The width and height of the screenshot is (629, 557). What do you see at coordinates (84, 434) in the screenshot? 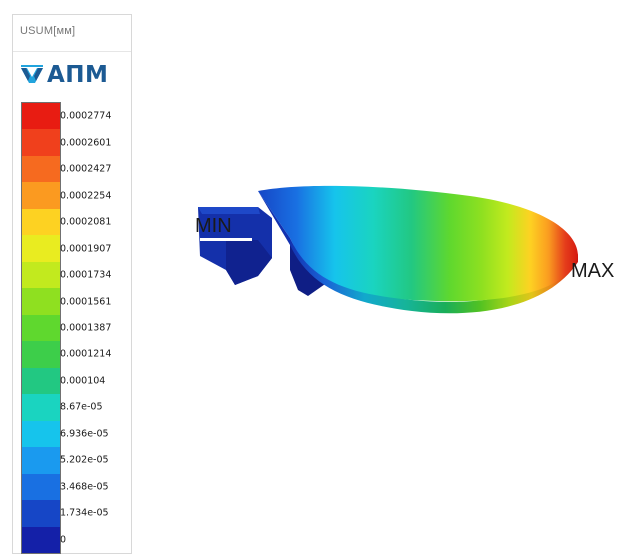
I see `color-scale-value: 6.936e-05` at bounding box center [84, 434].